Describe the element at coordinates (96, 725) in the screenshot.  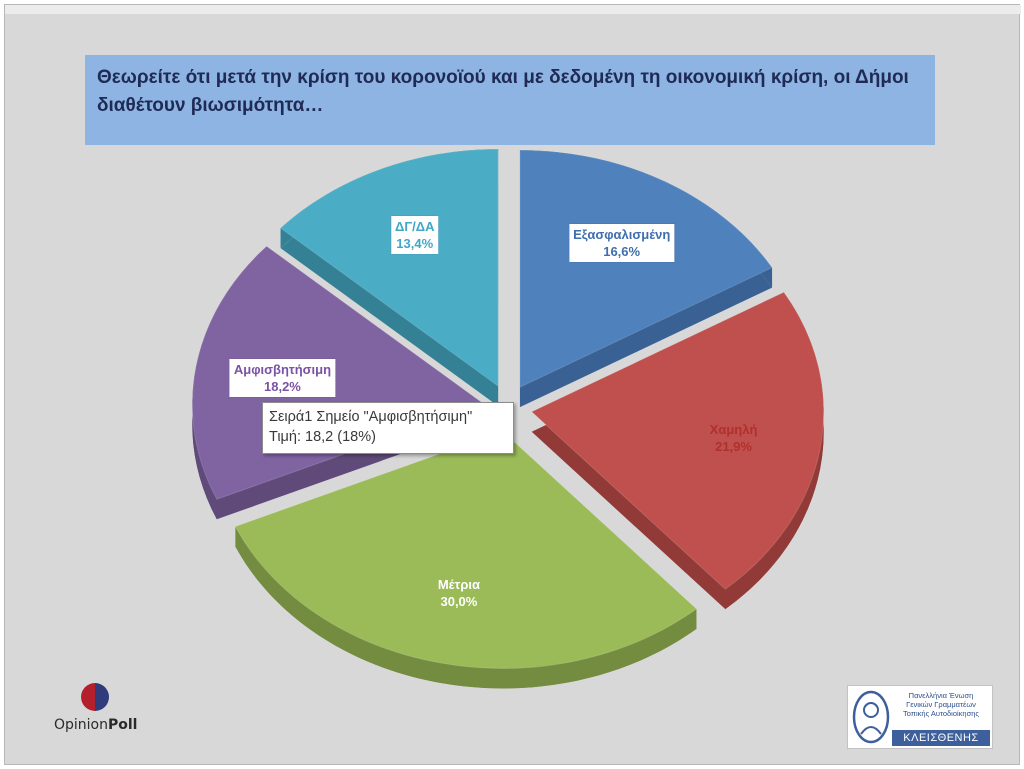
I see `opinionpoll-wordmark: OpinionPoll` at that location.